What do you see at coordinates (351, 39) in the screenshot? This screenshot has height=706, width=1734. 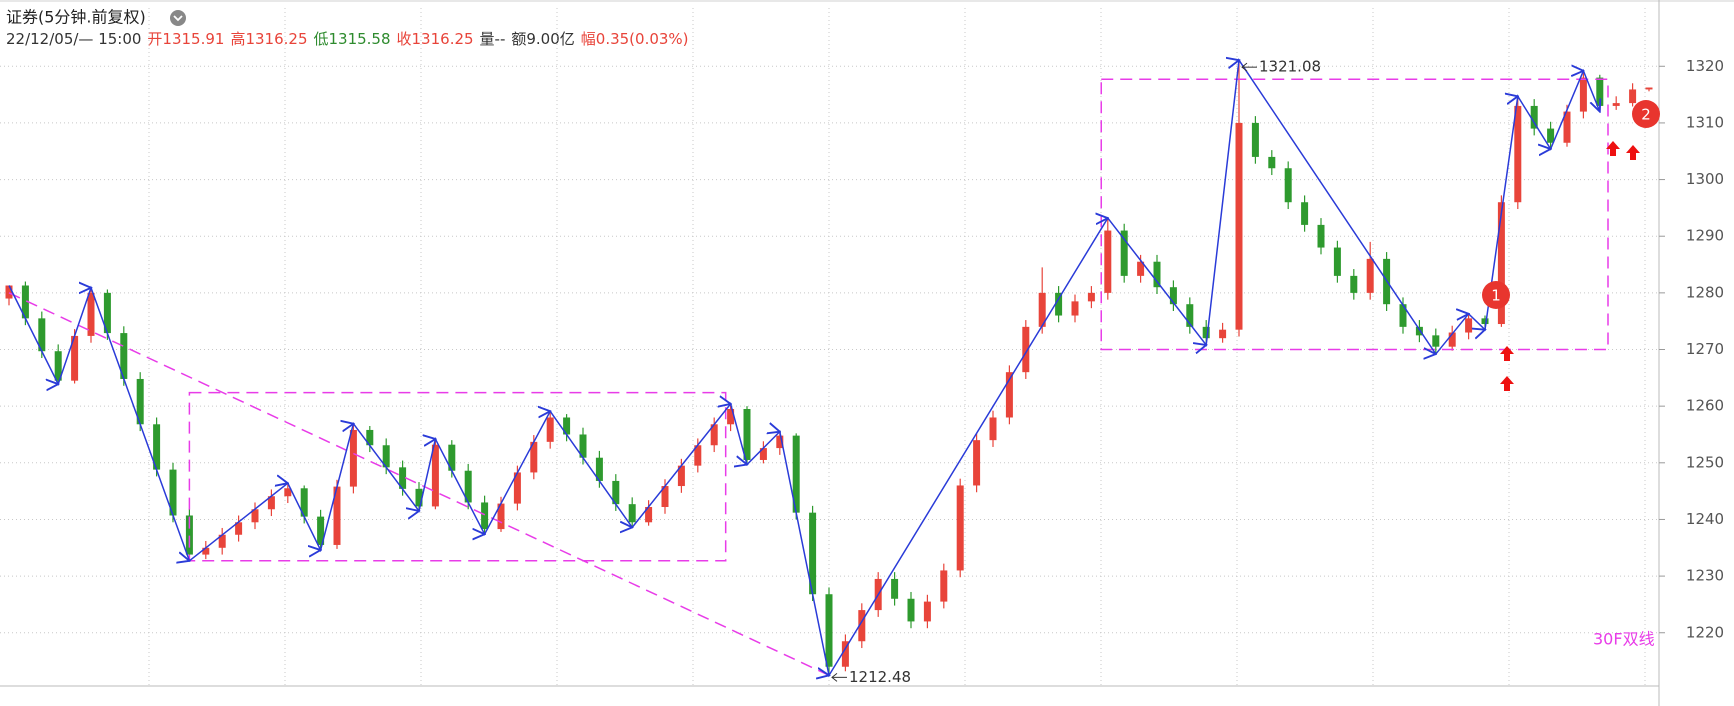 I see `info-item: 低1315.58` at bounding box center [351, 39].